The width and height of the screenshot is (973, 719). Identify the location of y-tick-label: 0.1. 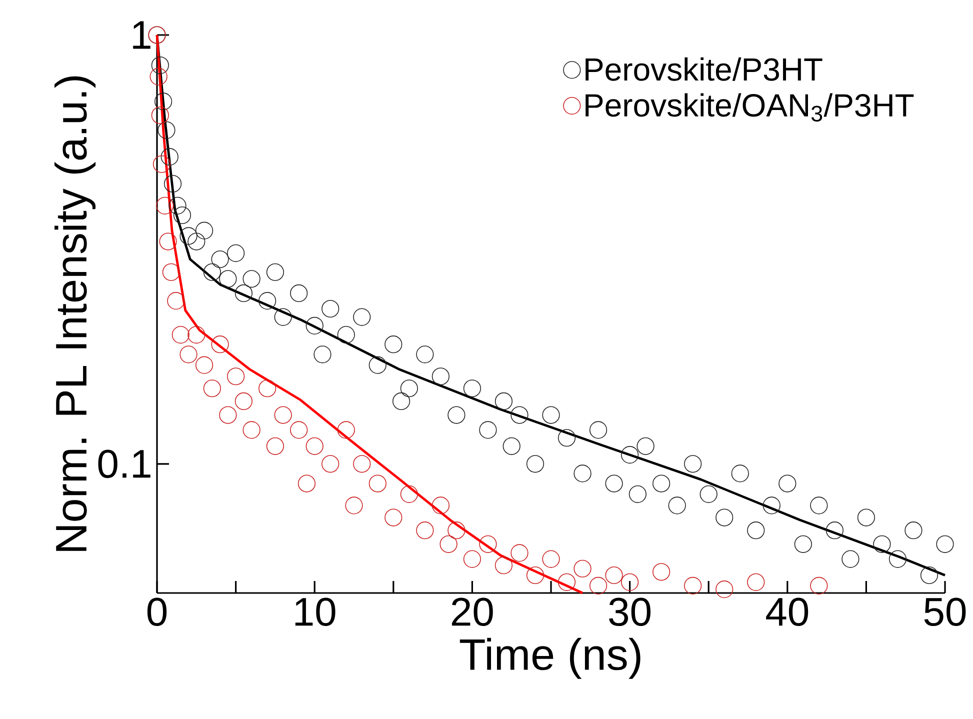
(124, 464).